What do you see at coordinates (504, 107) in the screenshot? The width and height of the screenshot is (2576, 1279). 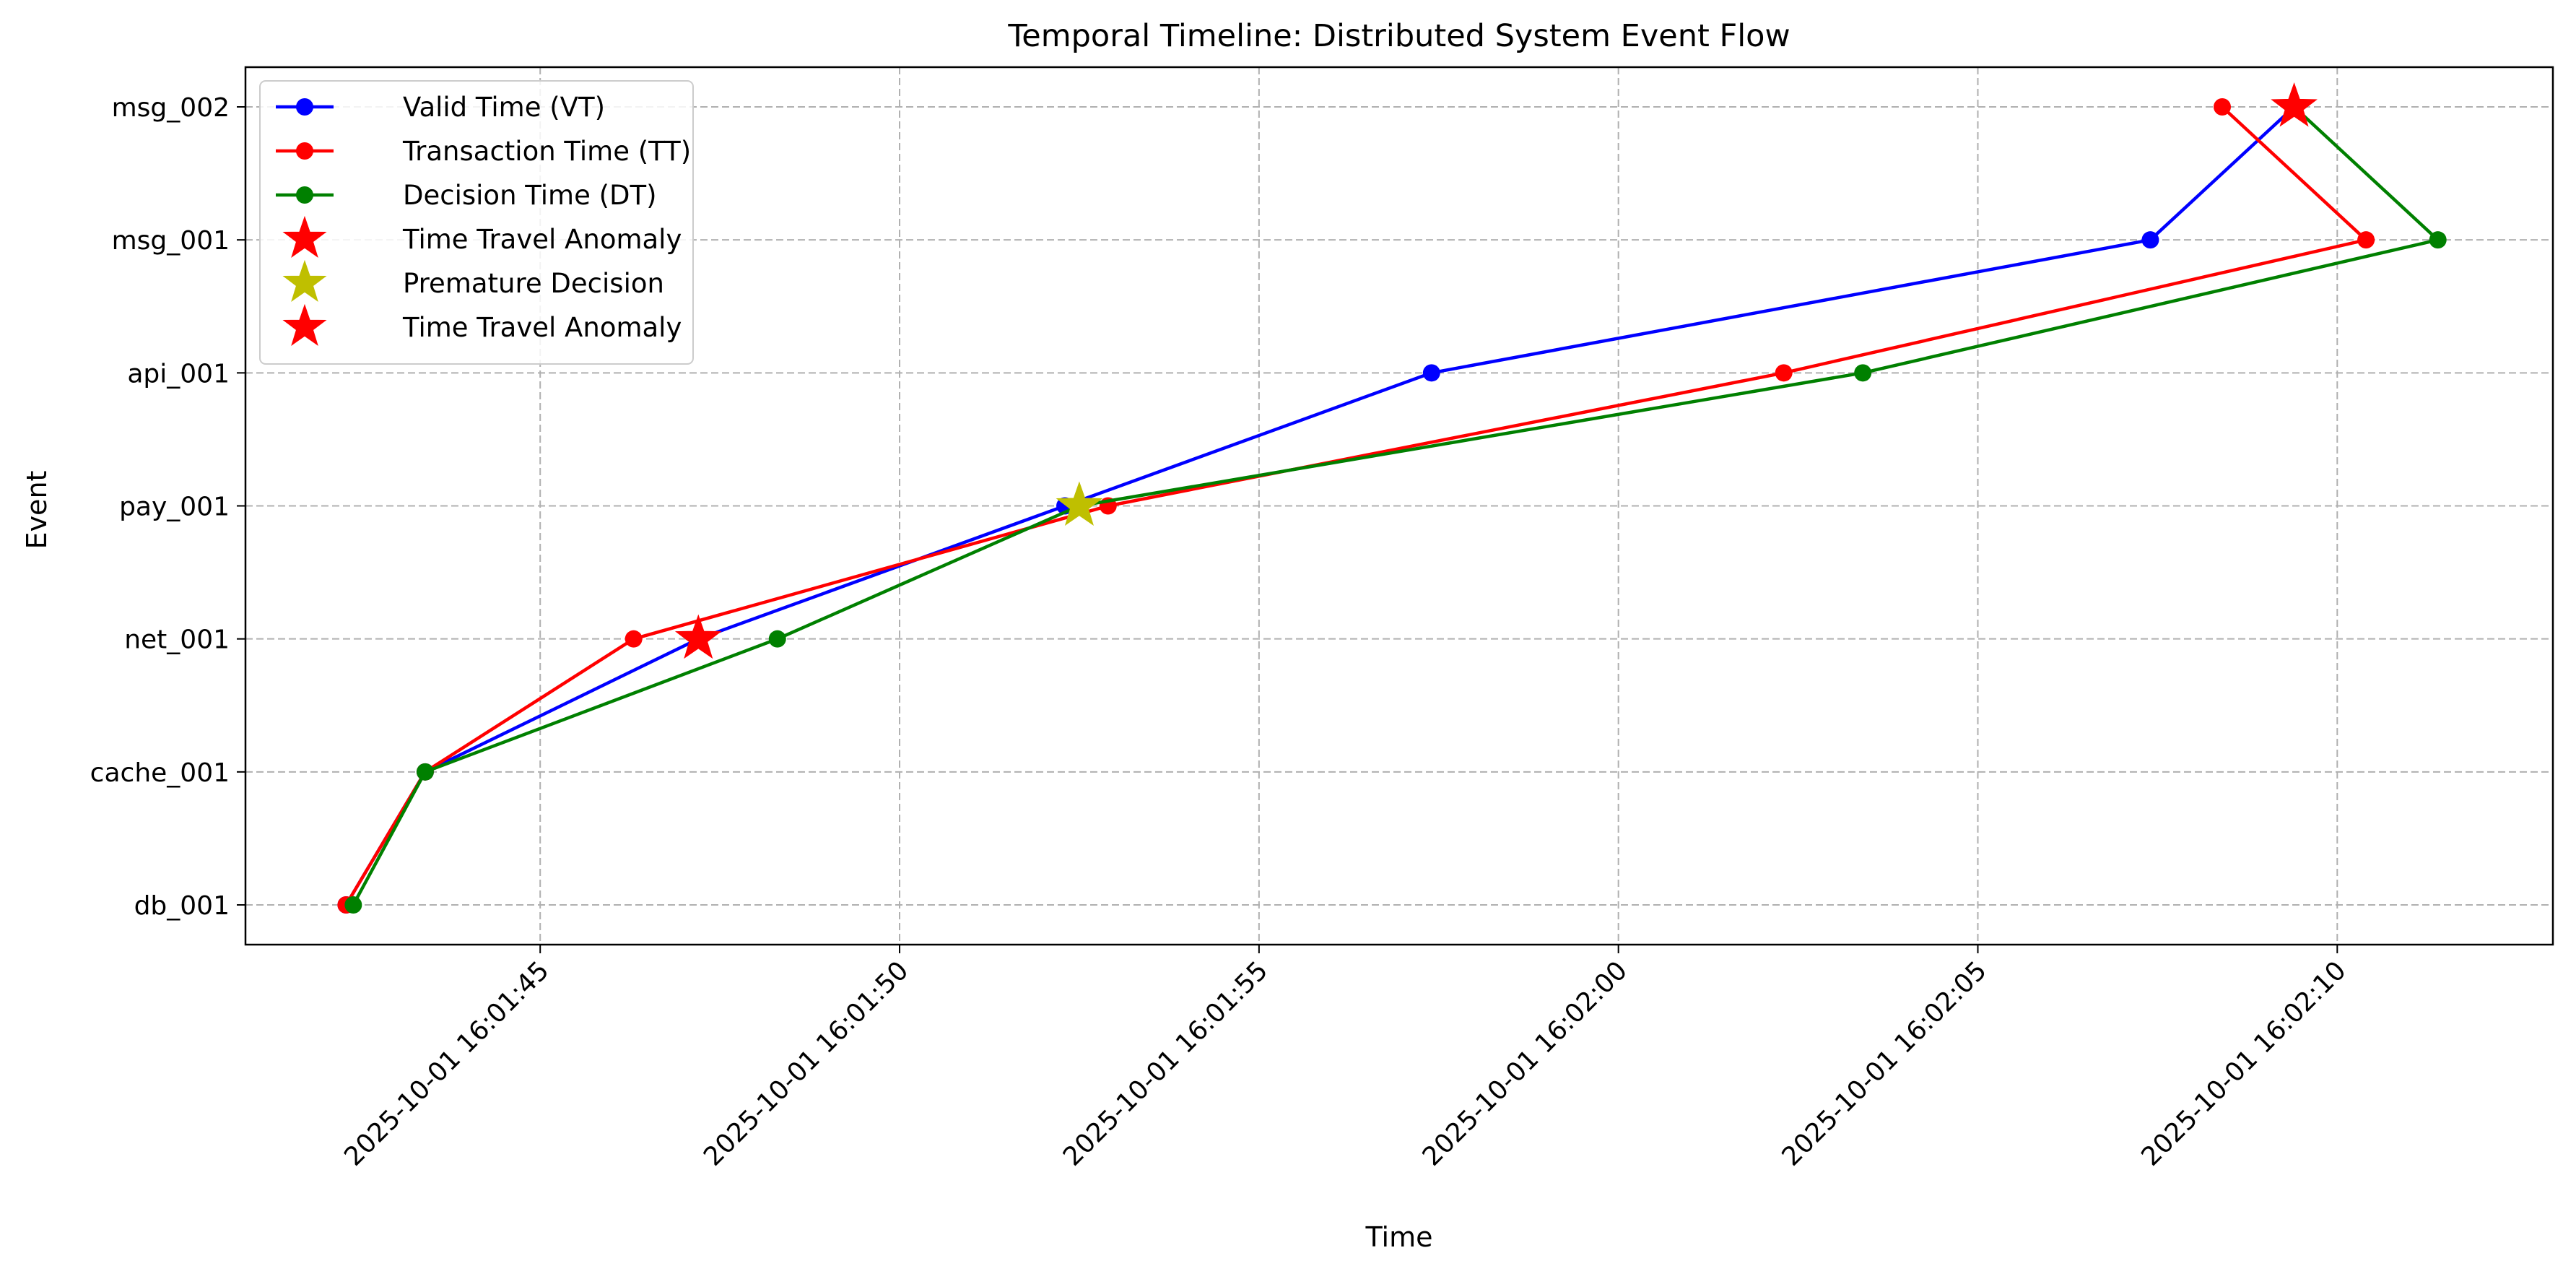 I see `legend-label: Valid Time (VT)` at bounding box center [504, 107].